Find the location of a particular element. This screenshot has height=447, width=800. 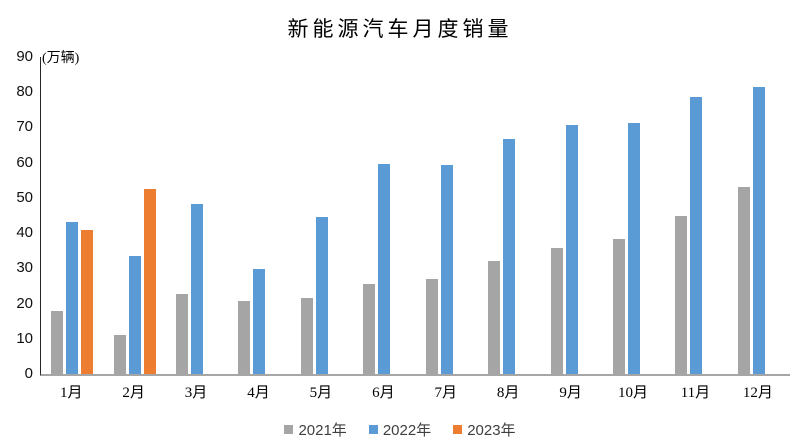

x-axis-label-month-1: 1月 is located at coordinates (71, 393).